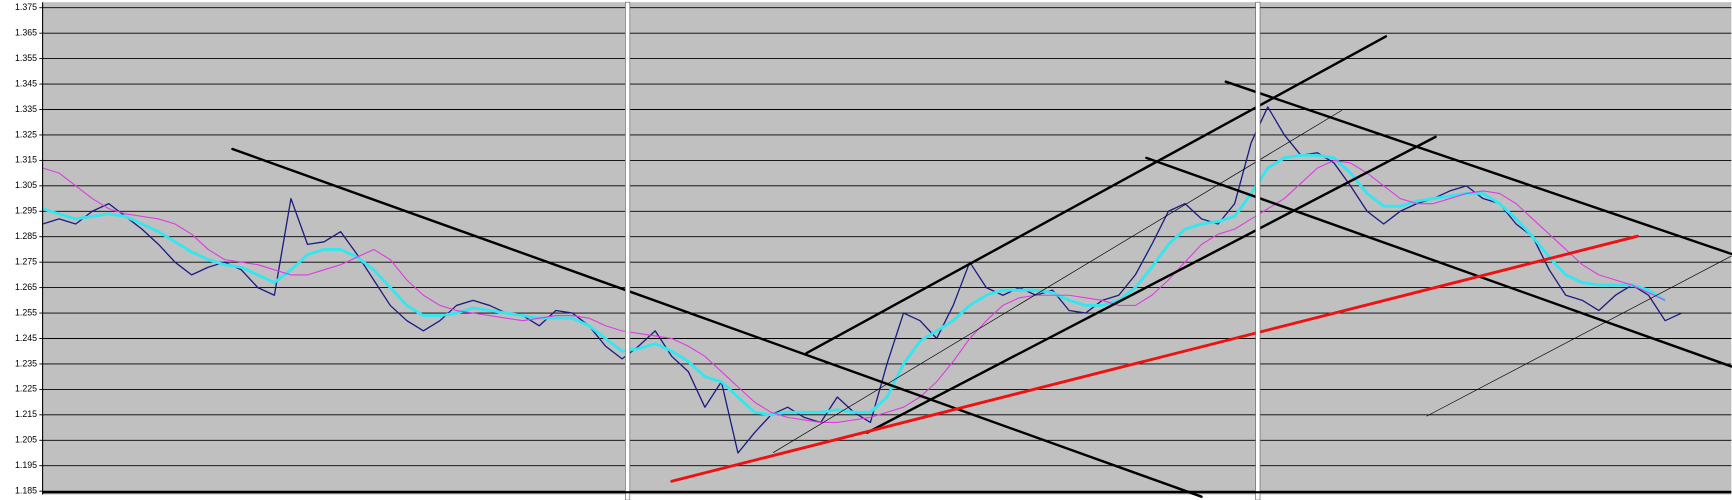 This screenshot has height=500, width=1732. Describe the element at coordinates (26, 490) in the screenshot. I see `y-tick-label: 1.185` at that location.